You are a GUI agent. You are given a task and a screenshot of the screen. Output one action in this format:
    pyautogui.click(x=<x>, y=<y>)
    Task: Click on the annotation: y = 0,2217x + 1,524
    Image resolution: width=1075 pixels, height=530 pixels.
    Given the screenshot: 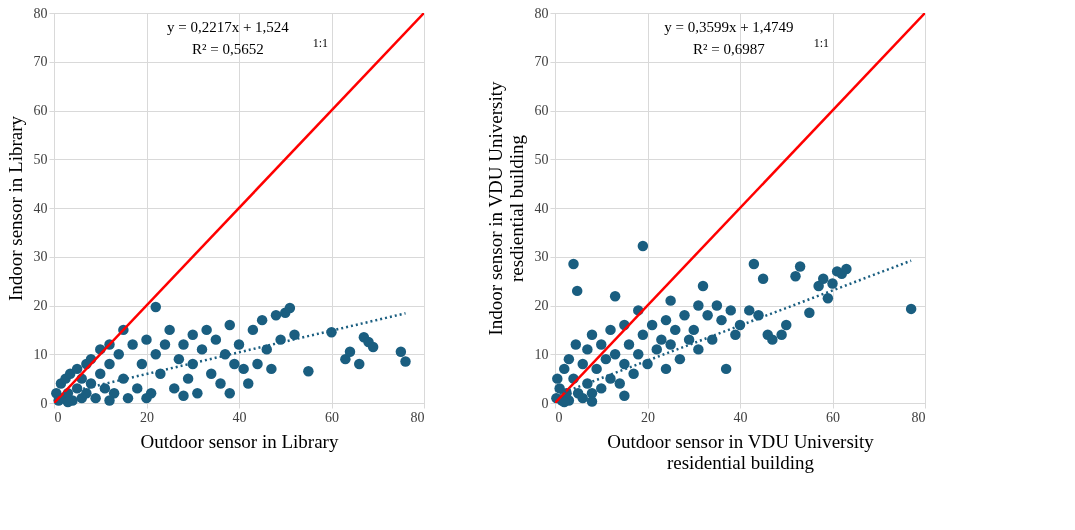 What is the action you would take?
    pyautogui.click(x=228, y=27)
    